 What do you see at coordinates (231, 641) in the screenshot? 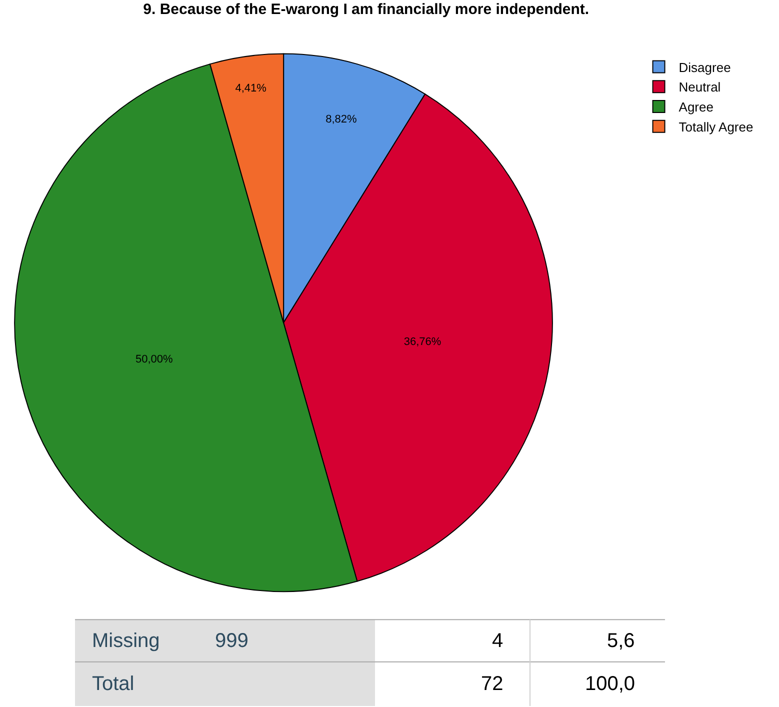
I see `text: 999` at bounding box center [231, 641].